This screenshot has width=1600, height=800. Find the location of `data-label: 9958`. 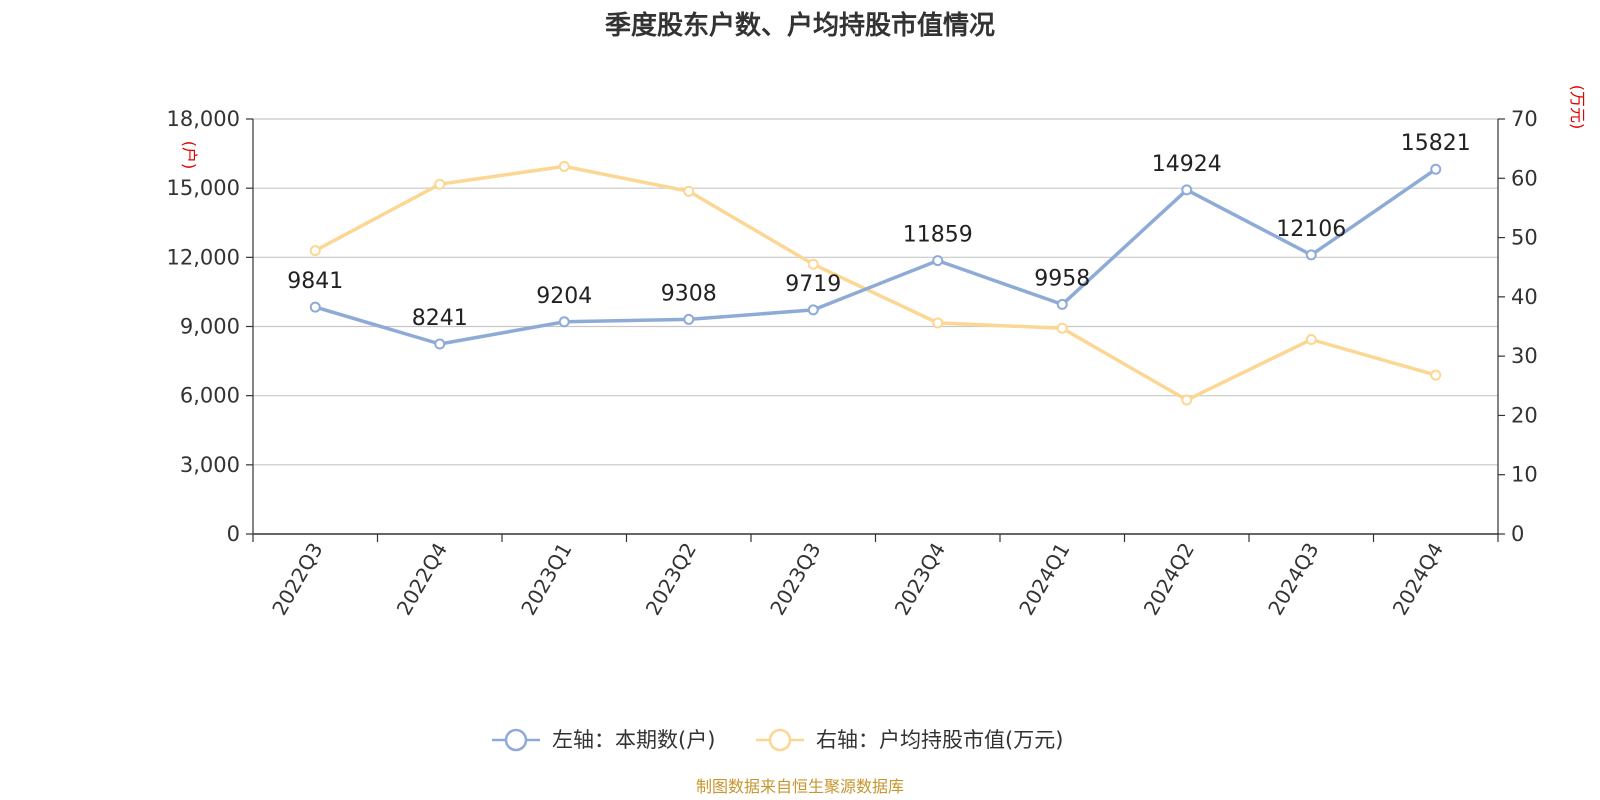

data-label: 9958 is located at coordinates (1062, 278).